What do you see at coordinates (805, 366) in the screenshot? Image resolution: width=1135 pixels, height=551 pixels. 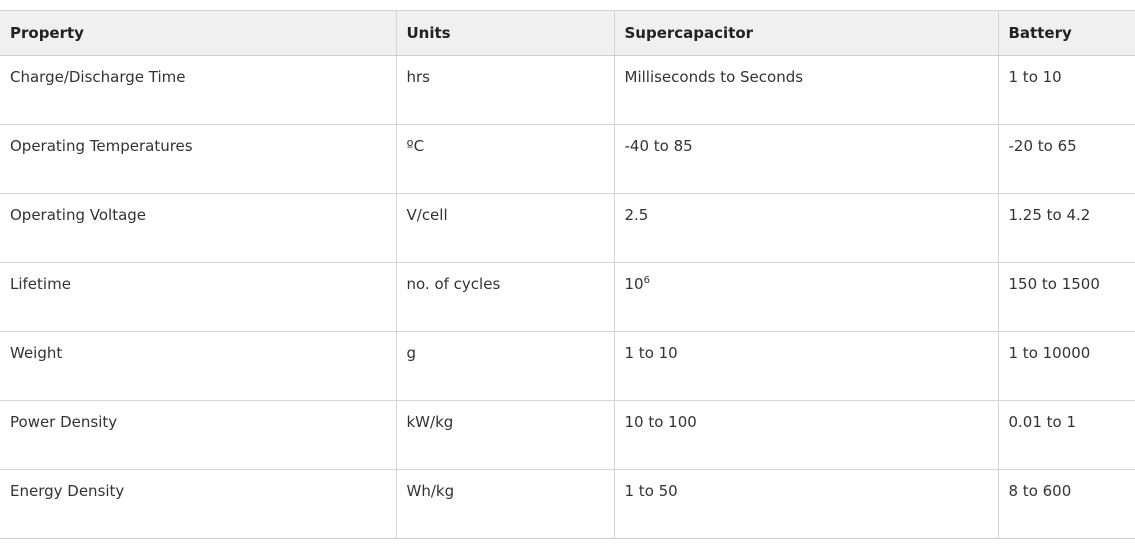 I see `cell-supercapacitor: 1 to 10` at bounding box center [805, 366].